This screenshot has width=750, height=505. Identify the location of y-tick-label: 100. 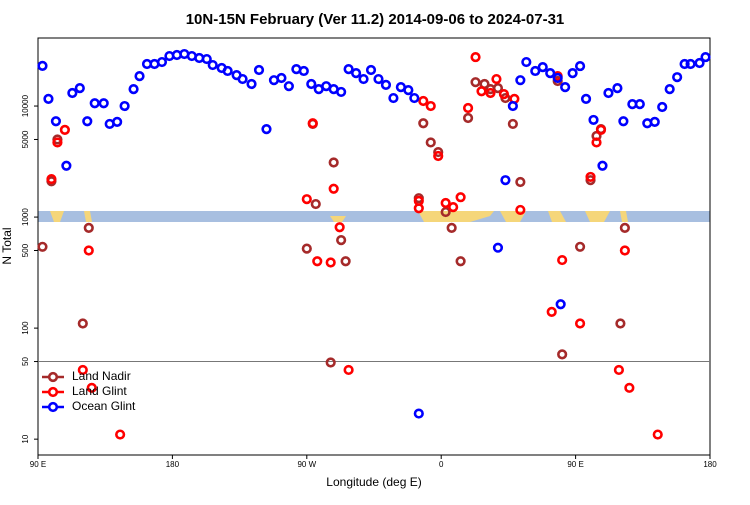
(25, 328).